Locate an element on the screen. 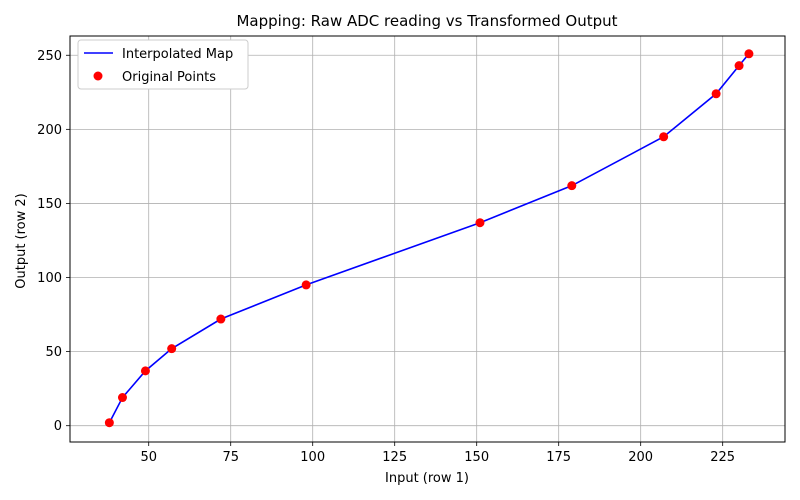 The width and height of the screenshot is (800, 500). y-tick-label: 250 is located at coordinates (49, 56).